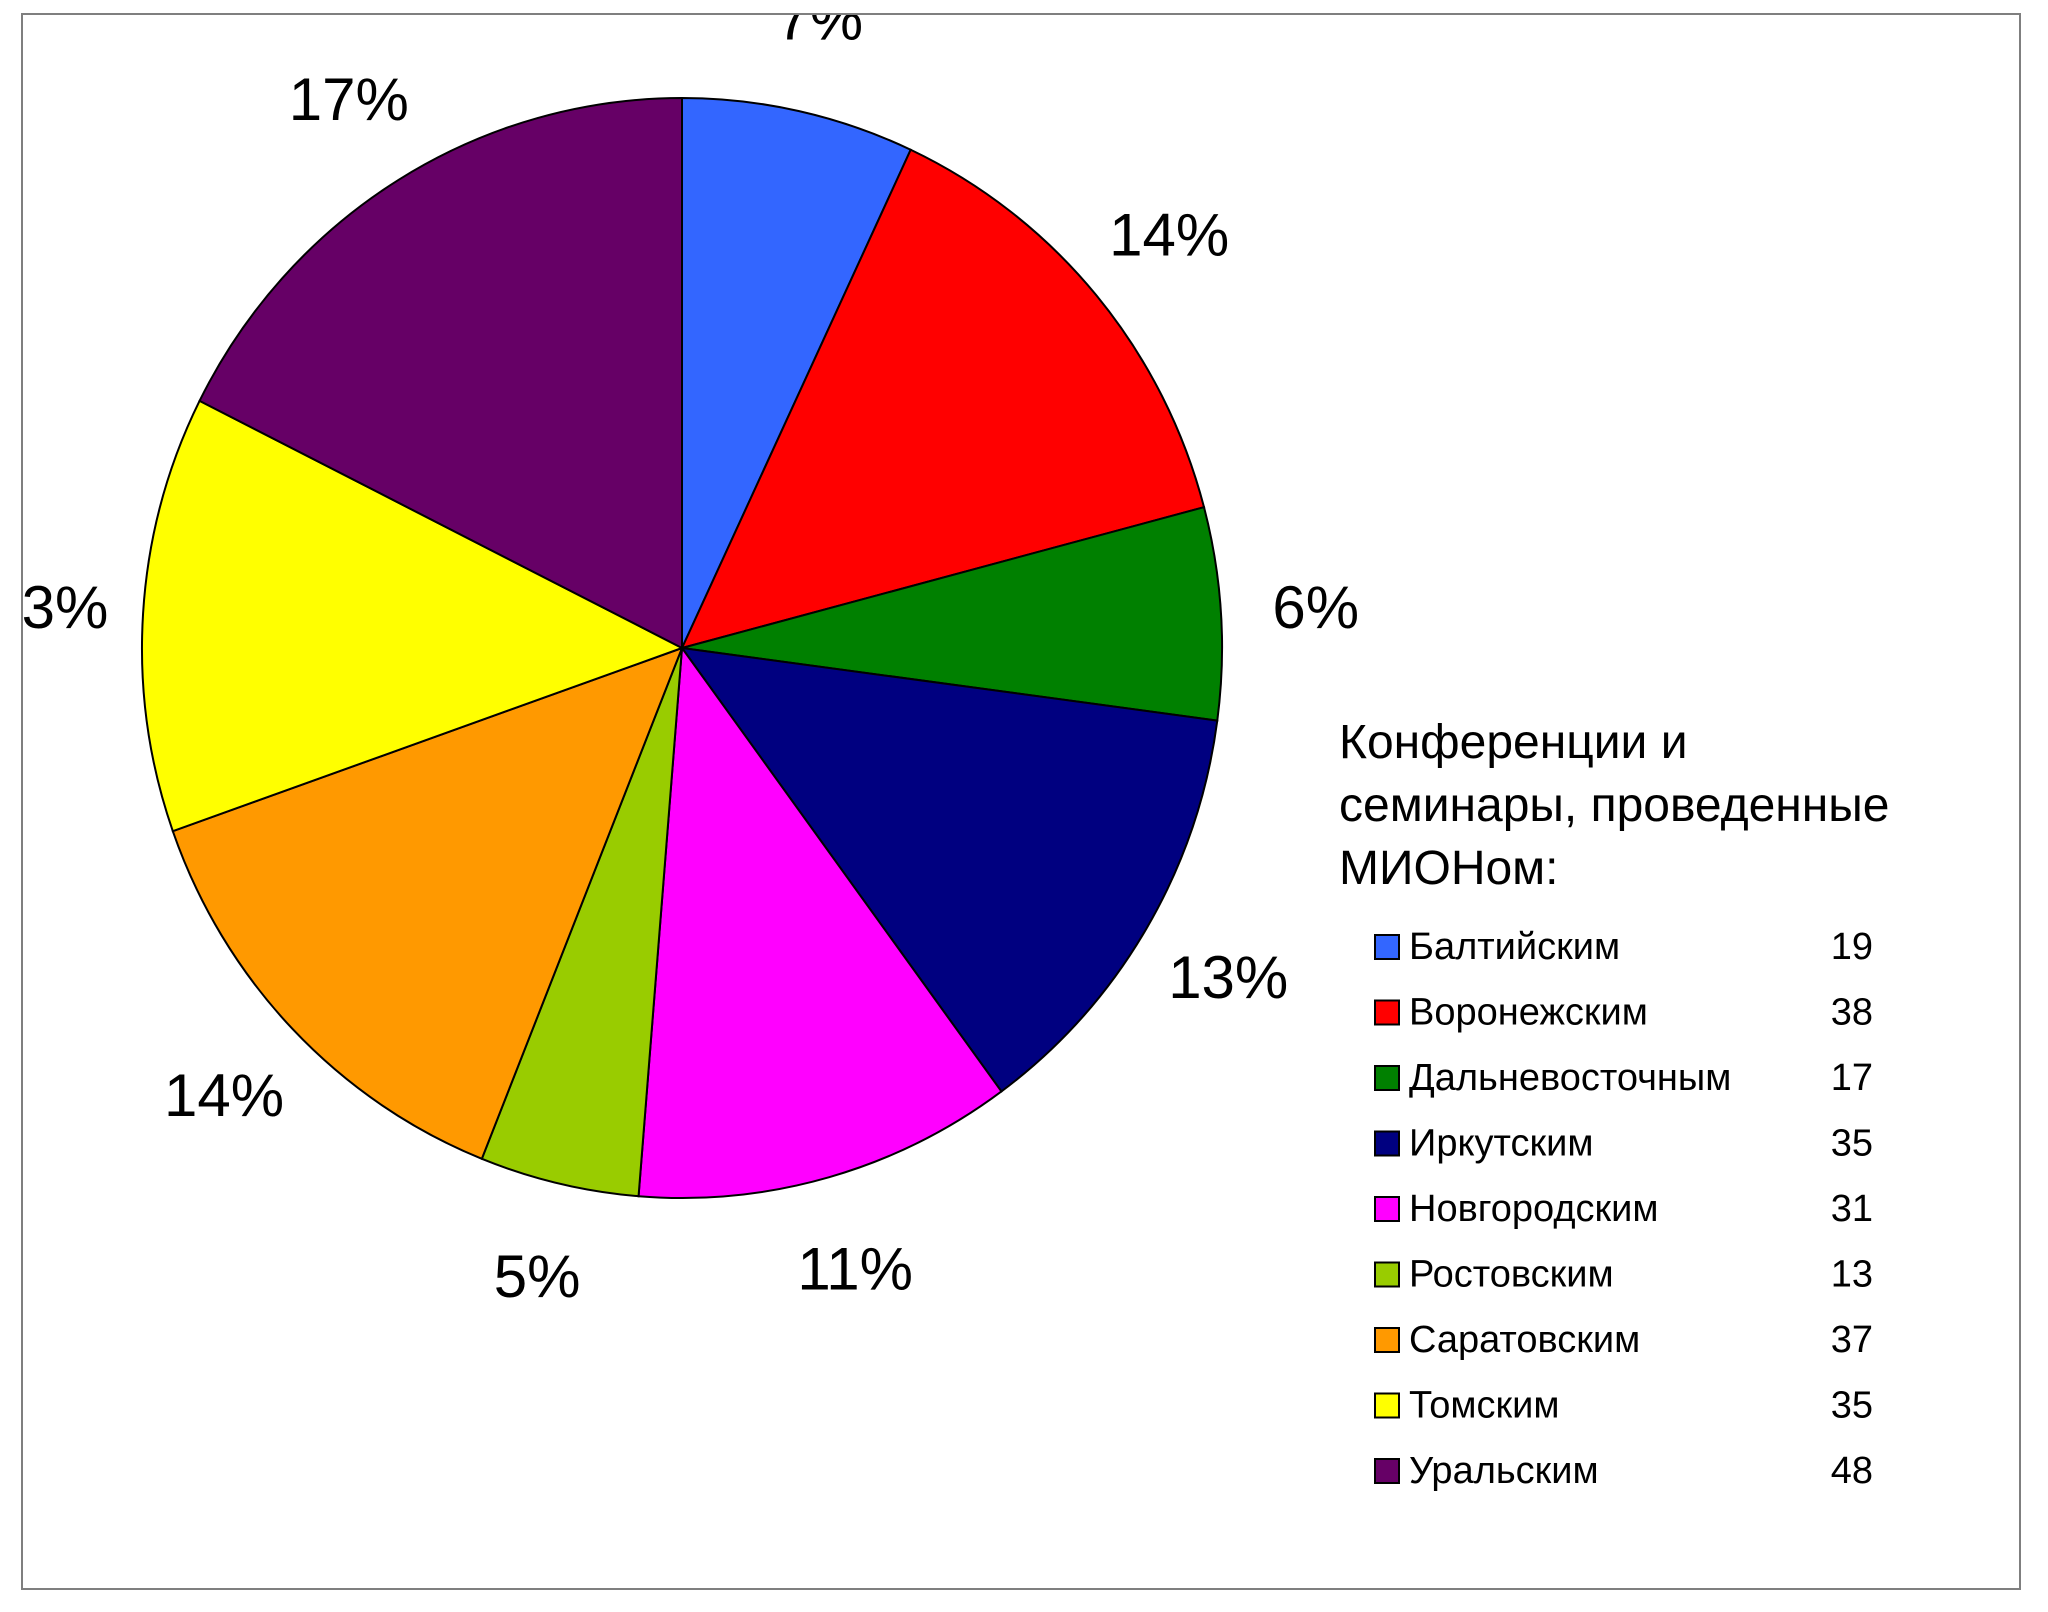 This screenshot has height=1612, width=2048. What do you see at coordinates (1534, 1209) in the screenshot?
I see `legend-label: Новгородским` at bounding box center [1534, 1209].